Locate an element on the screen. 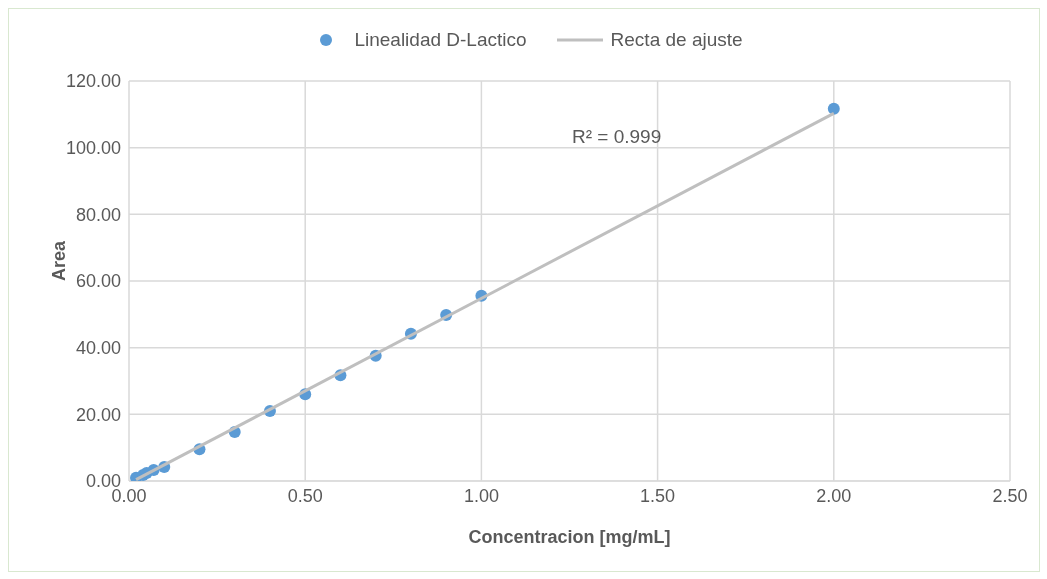 The image size is (1047, 579). y-tick-label: 20.00 is located at coordinates (98, 414).